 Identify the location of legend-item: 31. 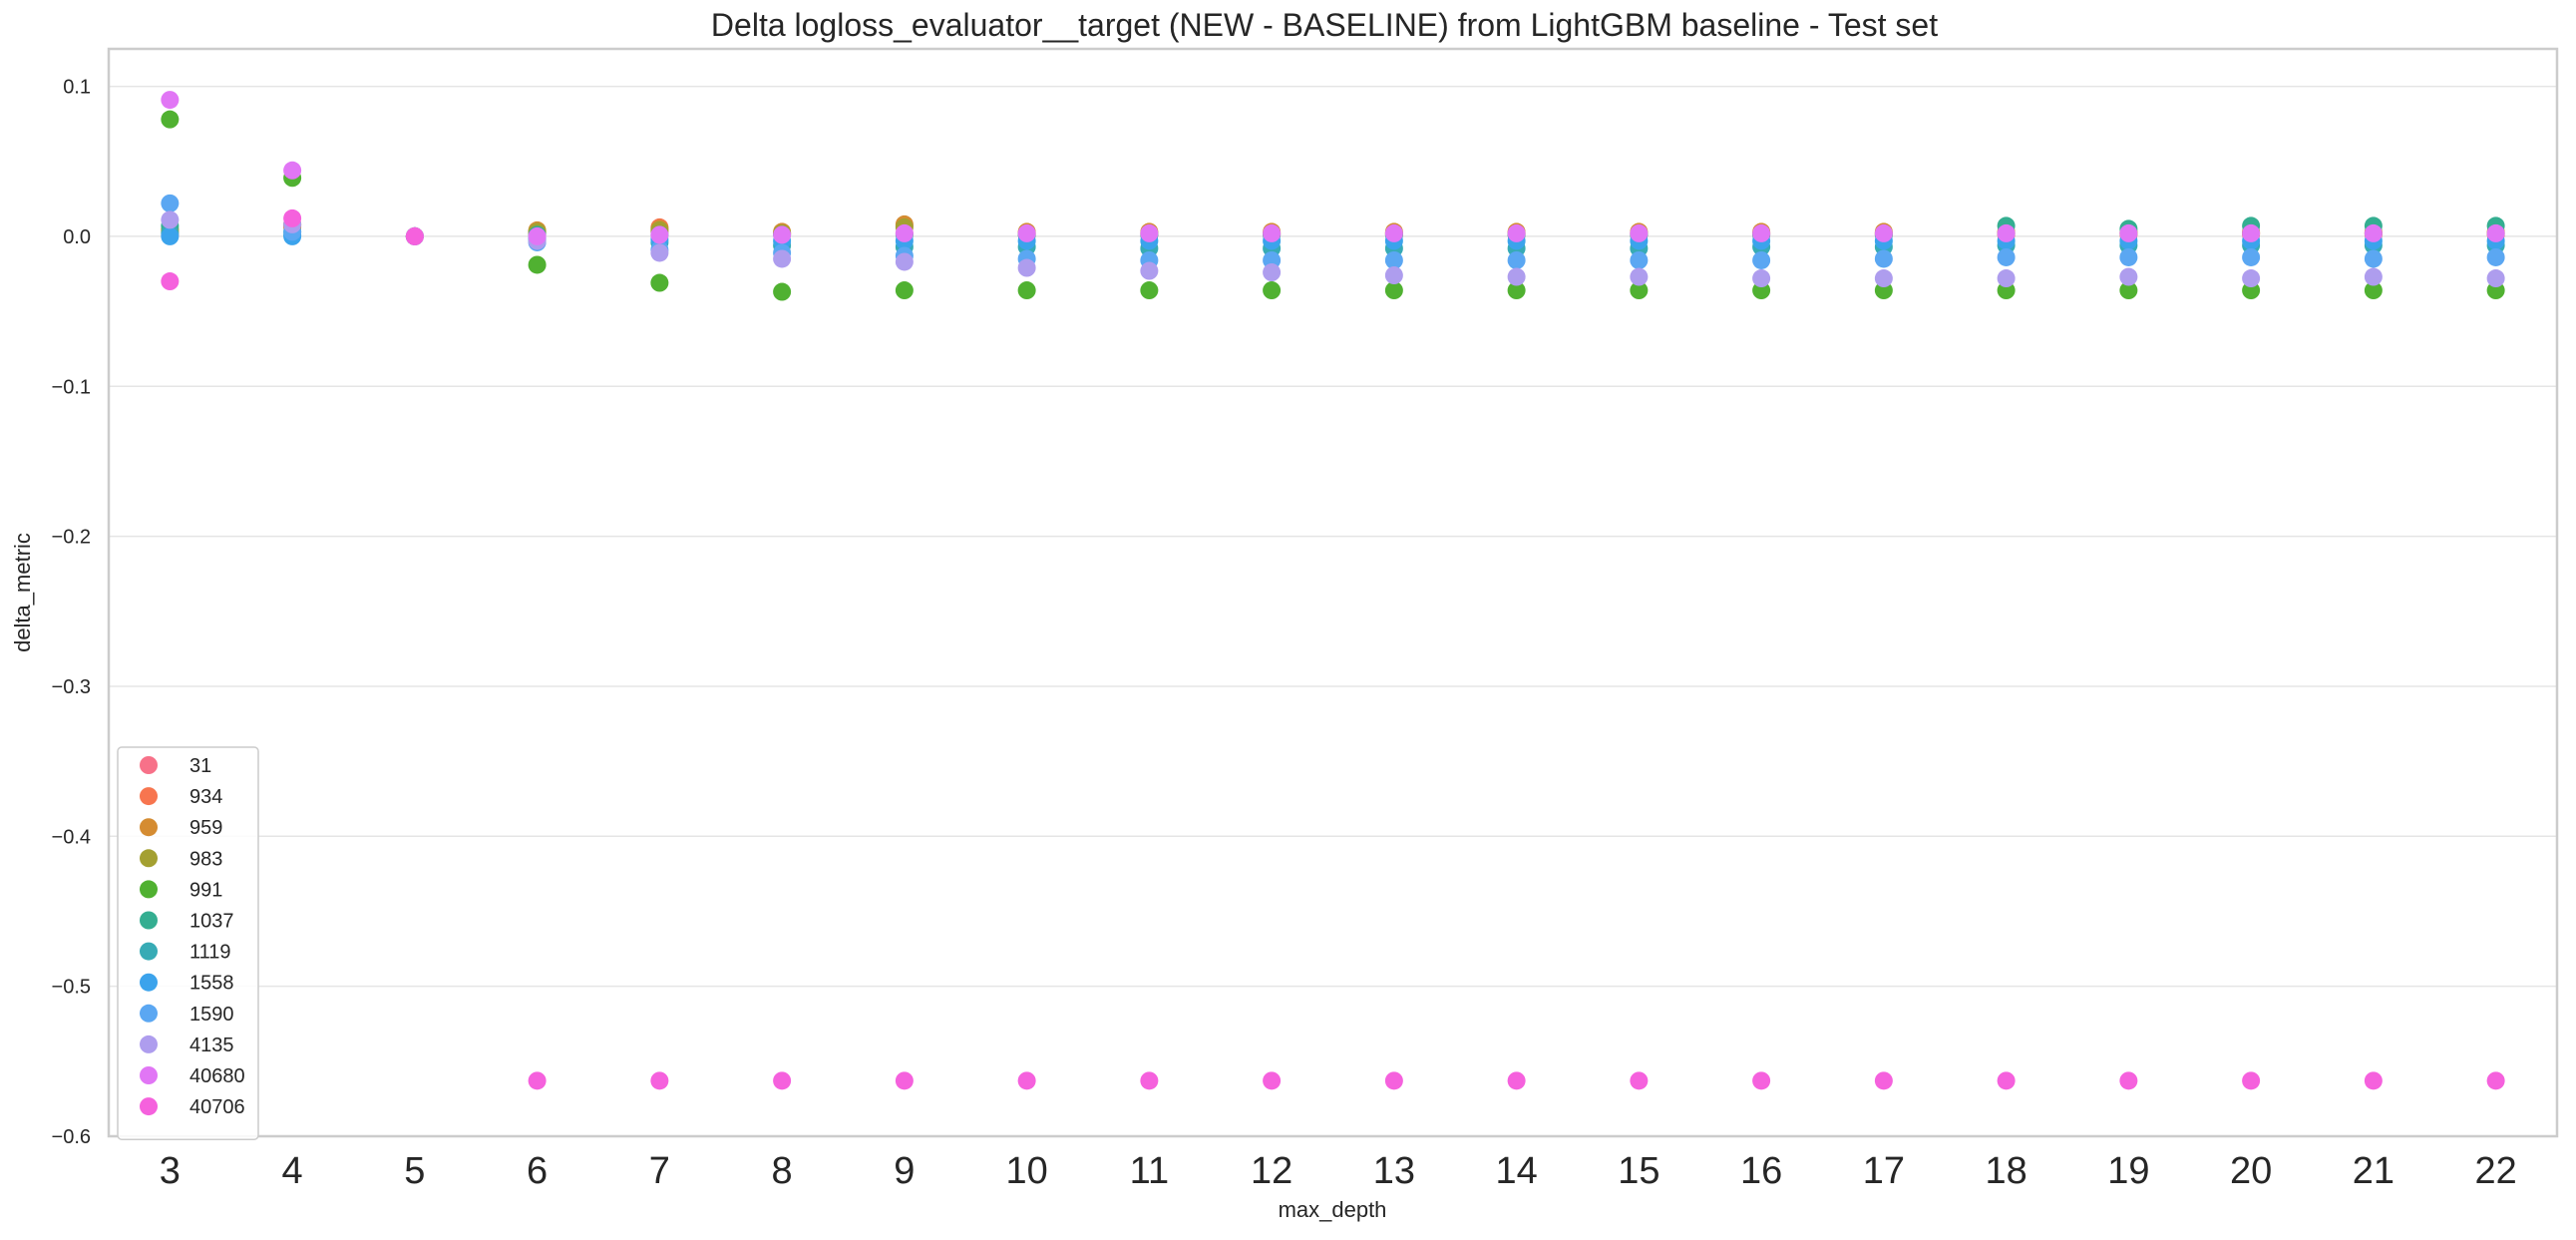
(176, 766).